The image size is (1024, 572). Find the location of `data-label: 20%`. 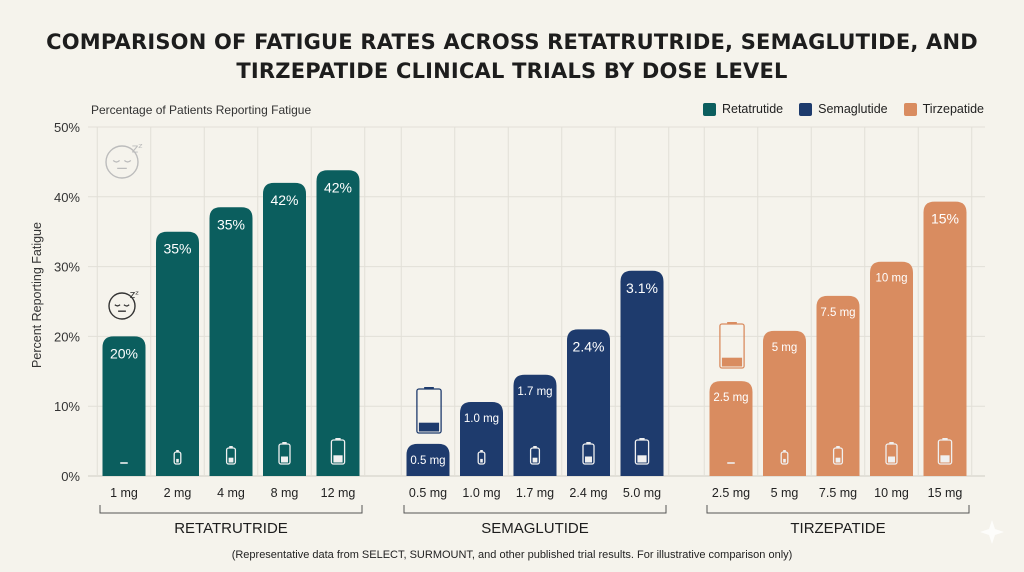

data-label: 20% is located at coordinates (124, 353).